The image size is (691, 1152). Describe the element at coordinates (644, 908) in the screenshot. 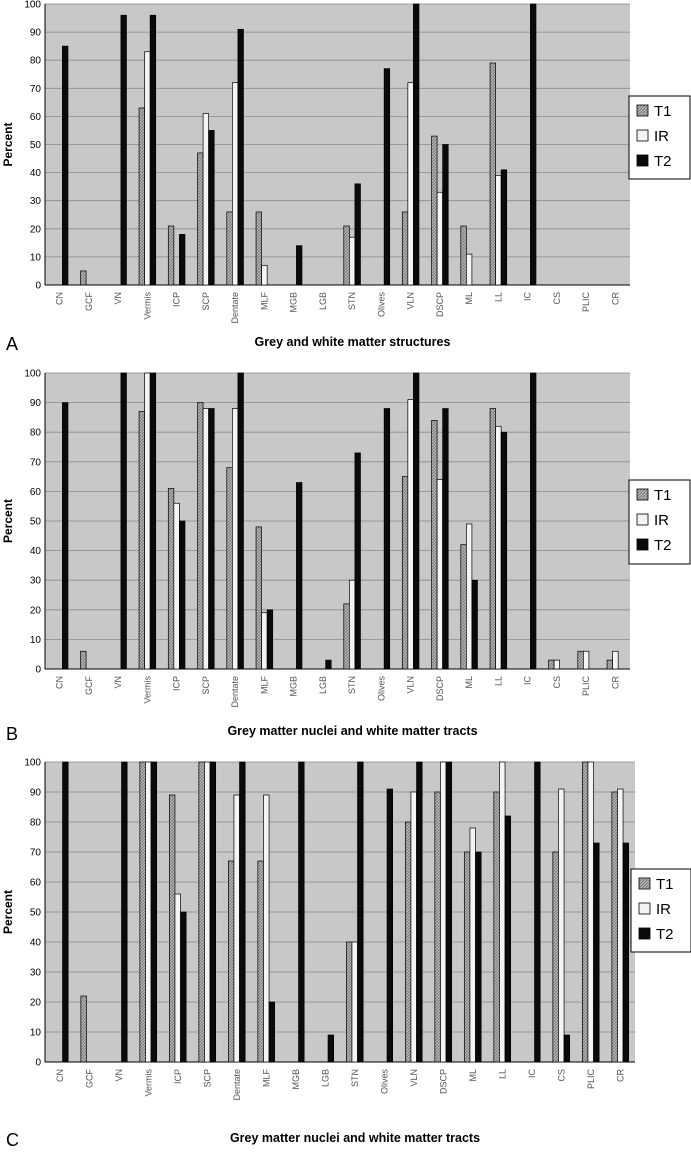

I see `legend-swatch-ir` at that location.